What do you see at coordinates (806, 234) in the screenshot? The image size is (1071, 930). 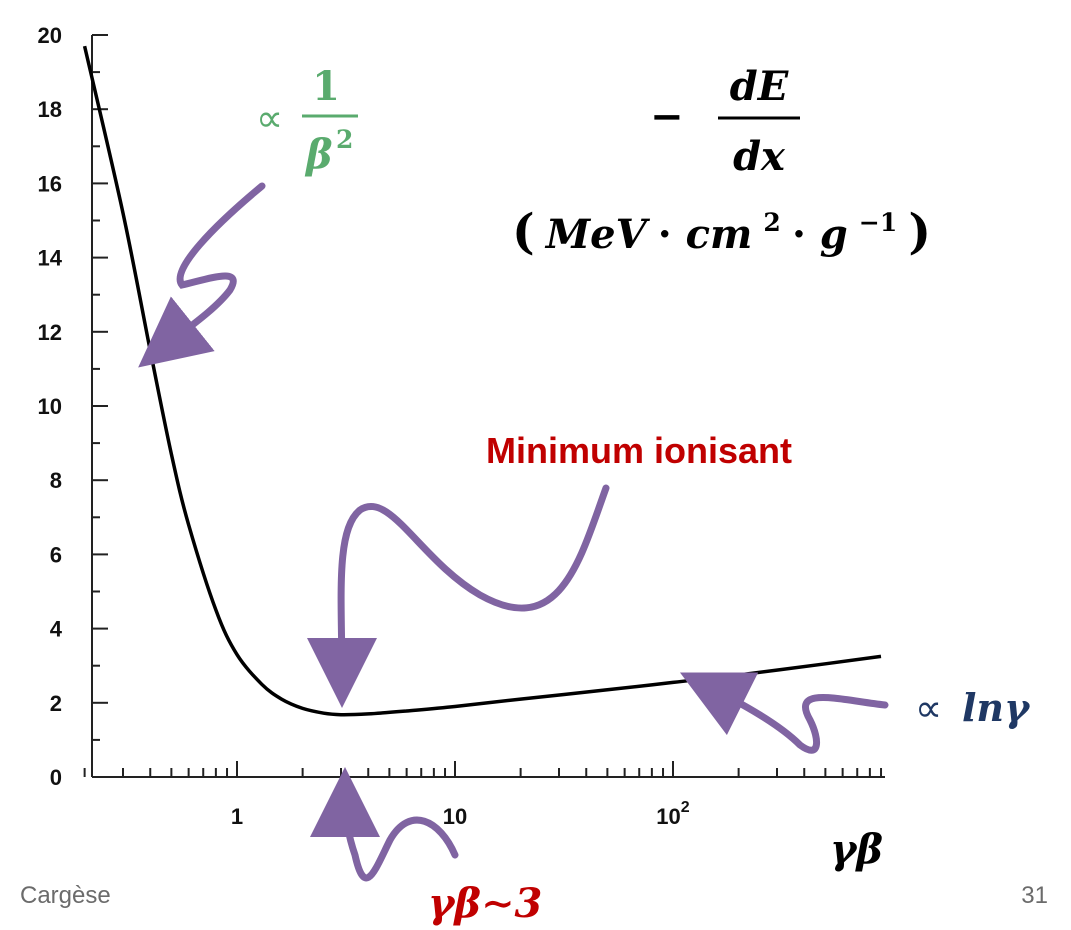 I see `units-dot2: ·` at bounding box center [806, 234].